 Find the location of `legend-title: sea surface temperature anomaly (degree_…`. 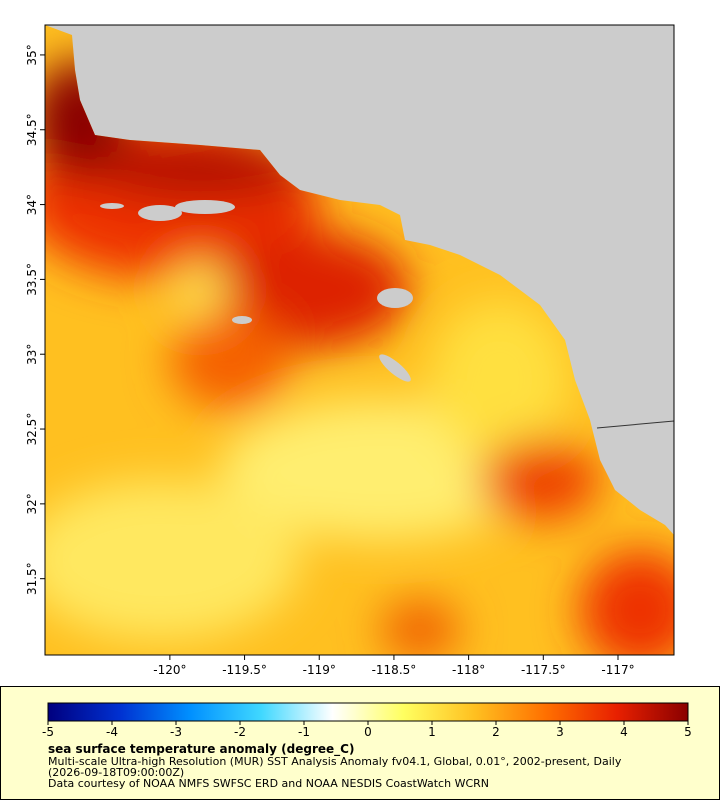

legend-title: sea surface temperature anomaly (degree_… is located at coordinates (201, 749).